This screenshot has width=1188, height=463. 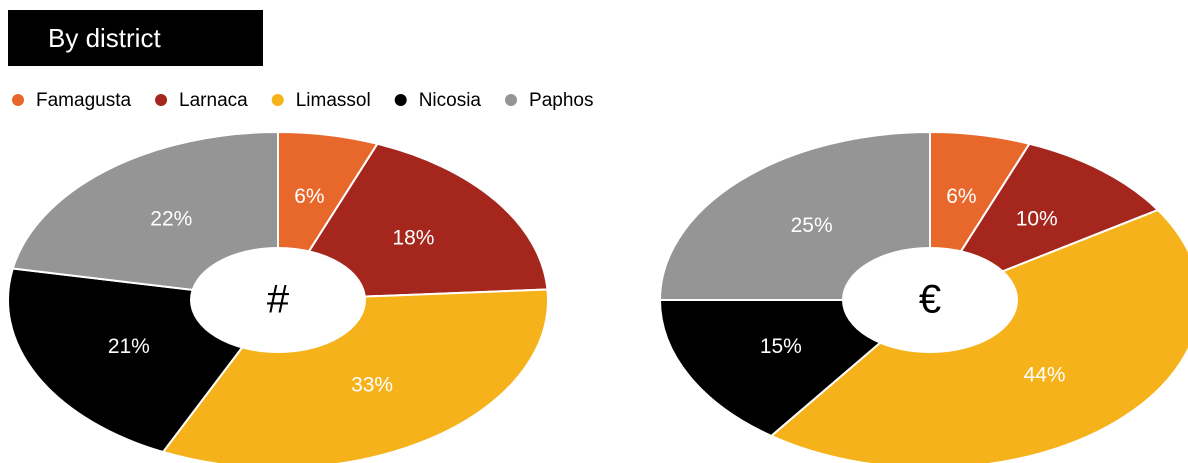 I want to click on legend-label: Nicosia, so click(x=450, y=100).